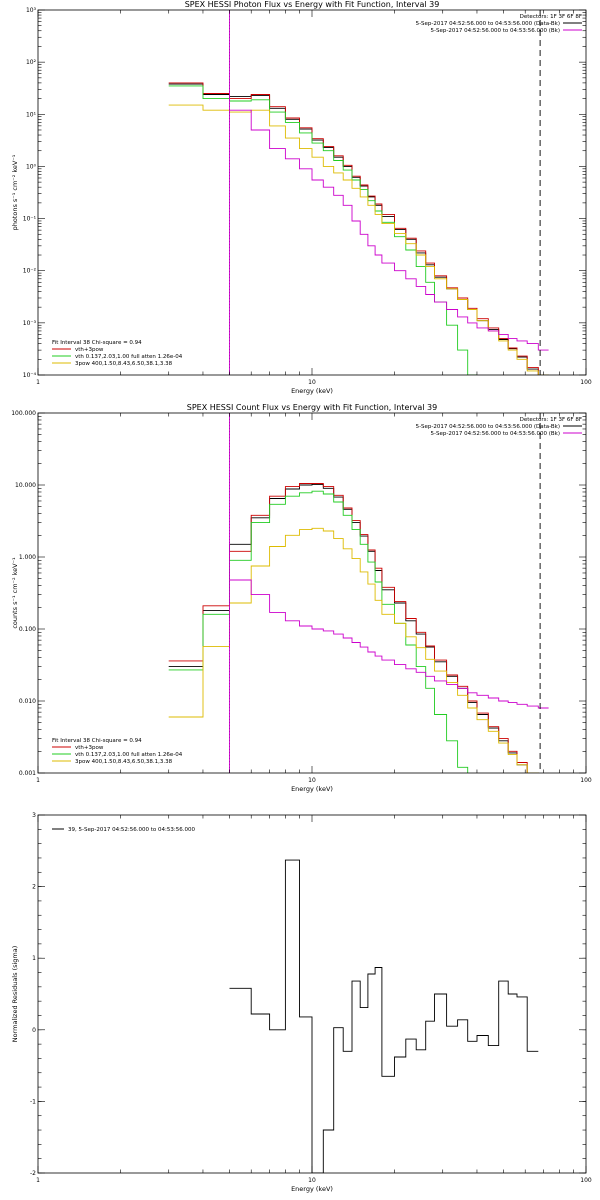  I want to click on y-tick-label: 10⁻⁴, so click(30, 375).